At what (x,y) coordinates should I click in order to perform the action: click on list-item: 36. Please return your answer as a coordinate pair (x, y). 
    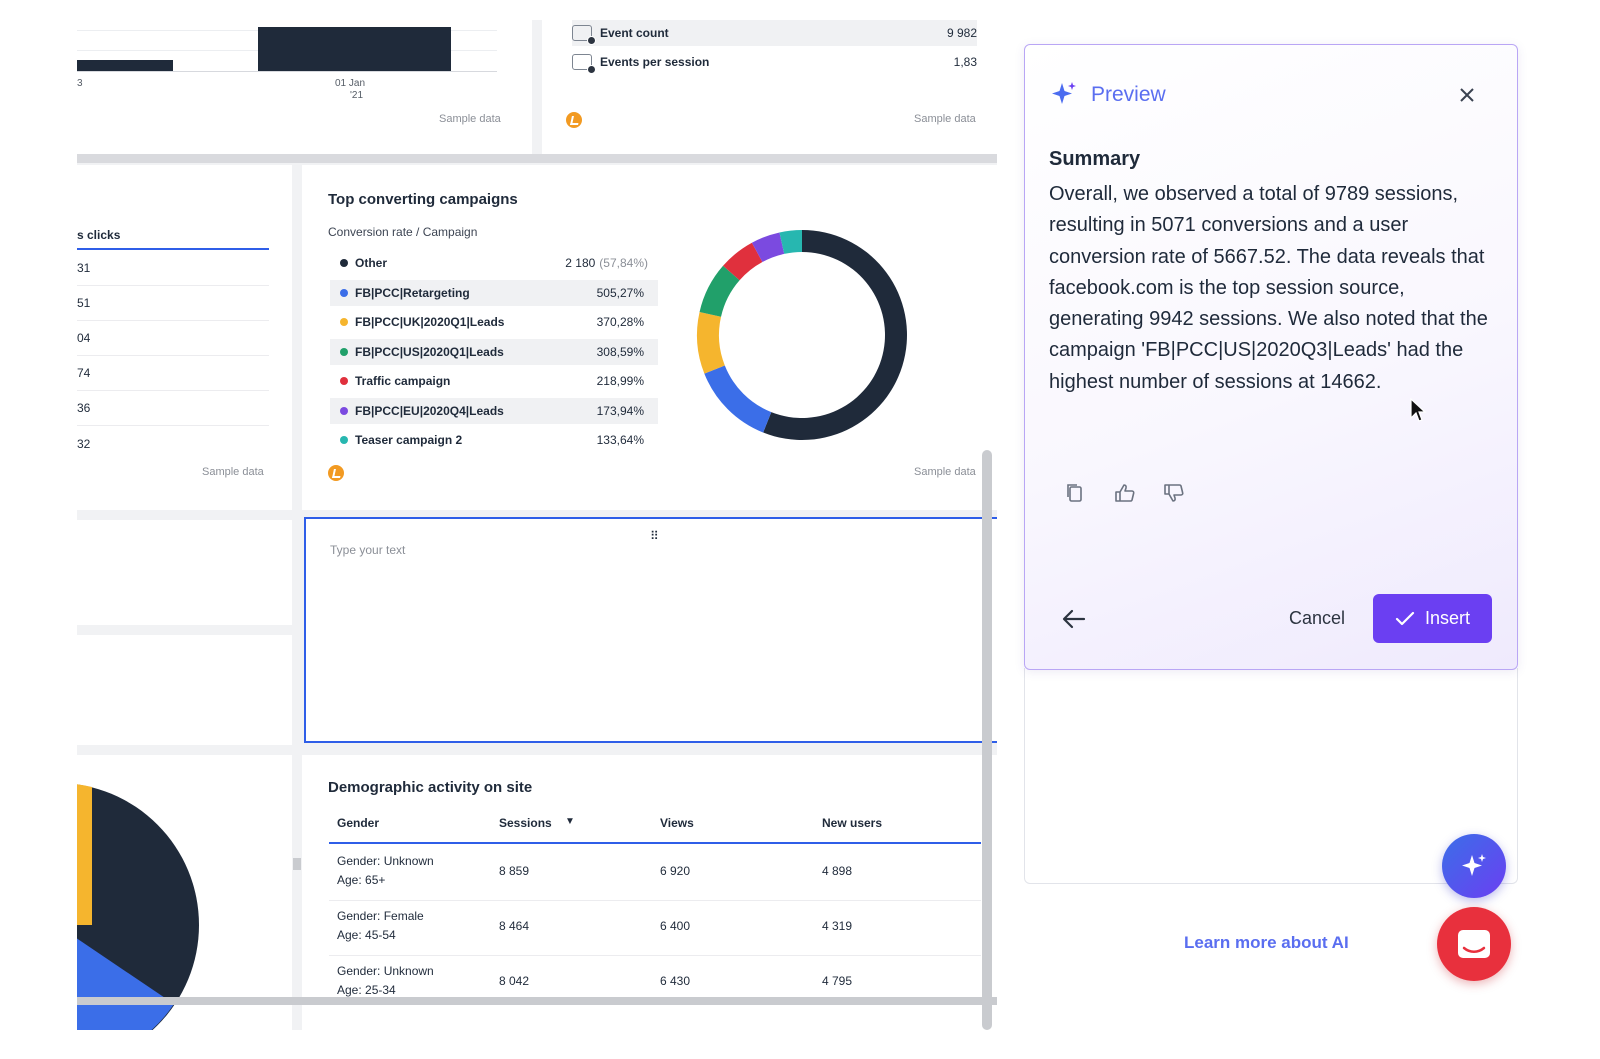
    Looking at the image, I should click on (173, 408).